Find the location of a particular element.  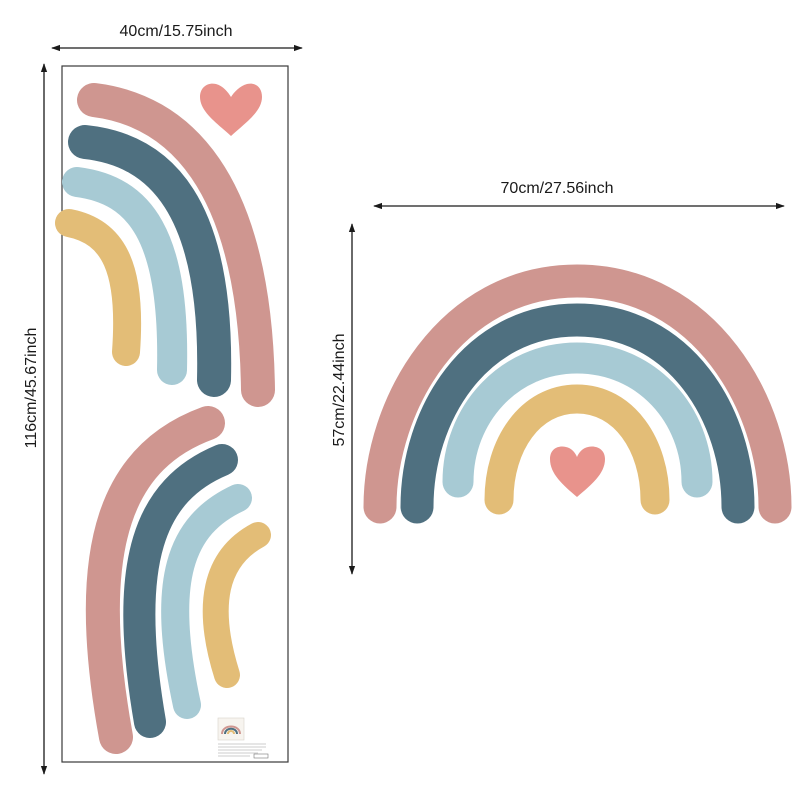

sheet-height-dimension: 116cm/45.67inch is located at coordinates (35, 419).